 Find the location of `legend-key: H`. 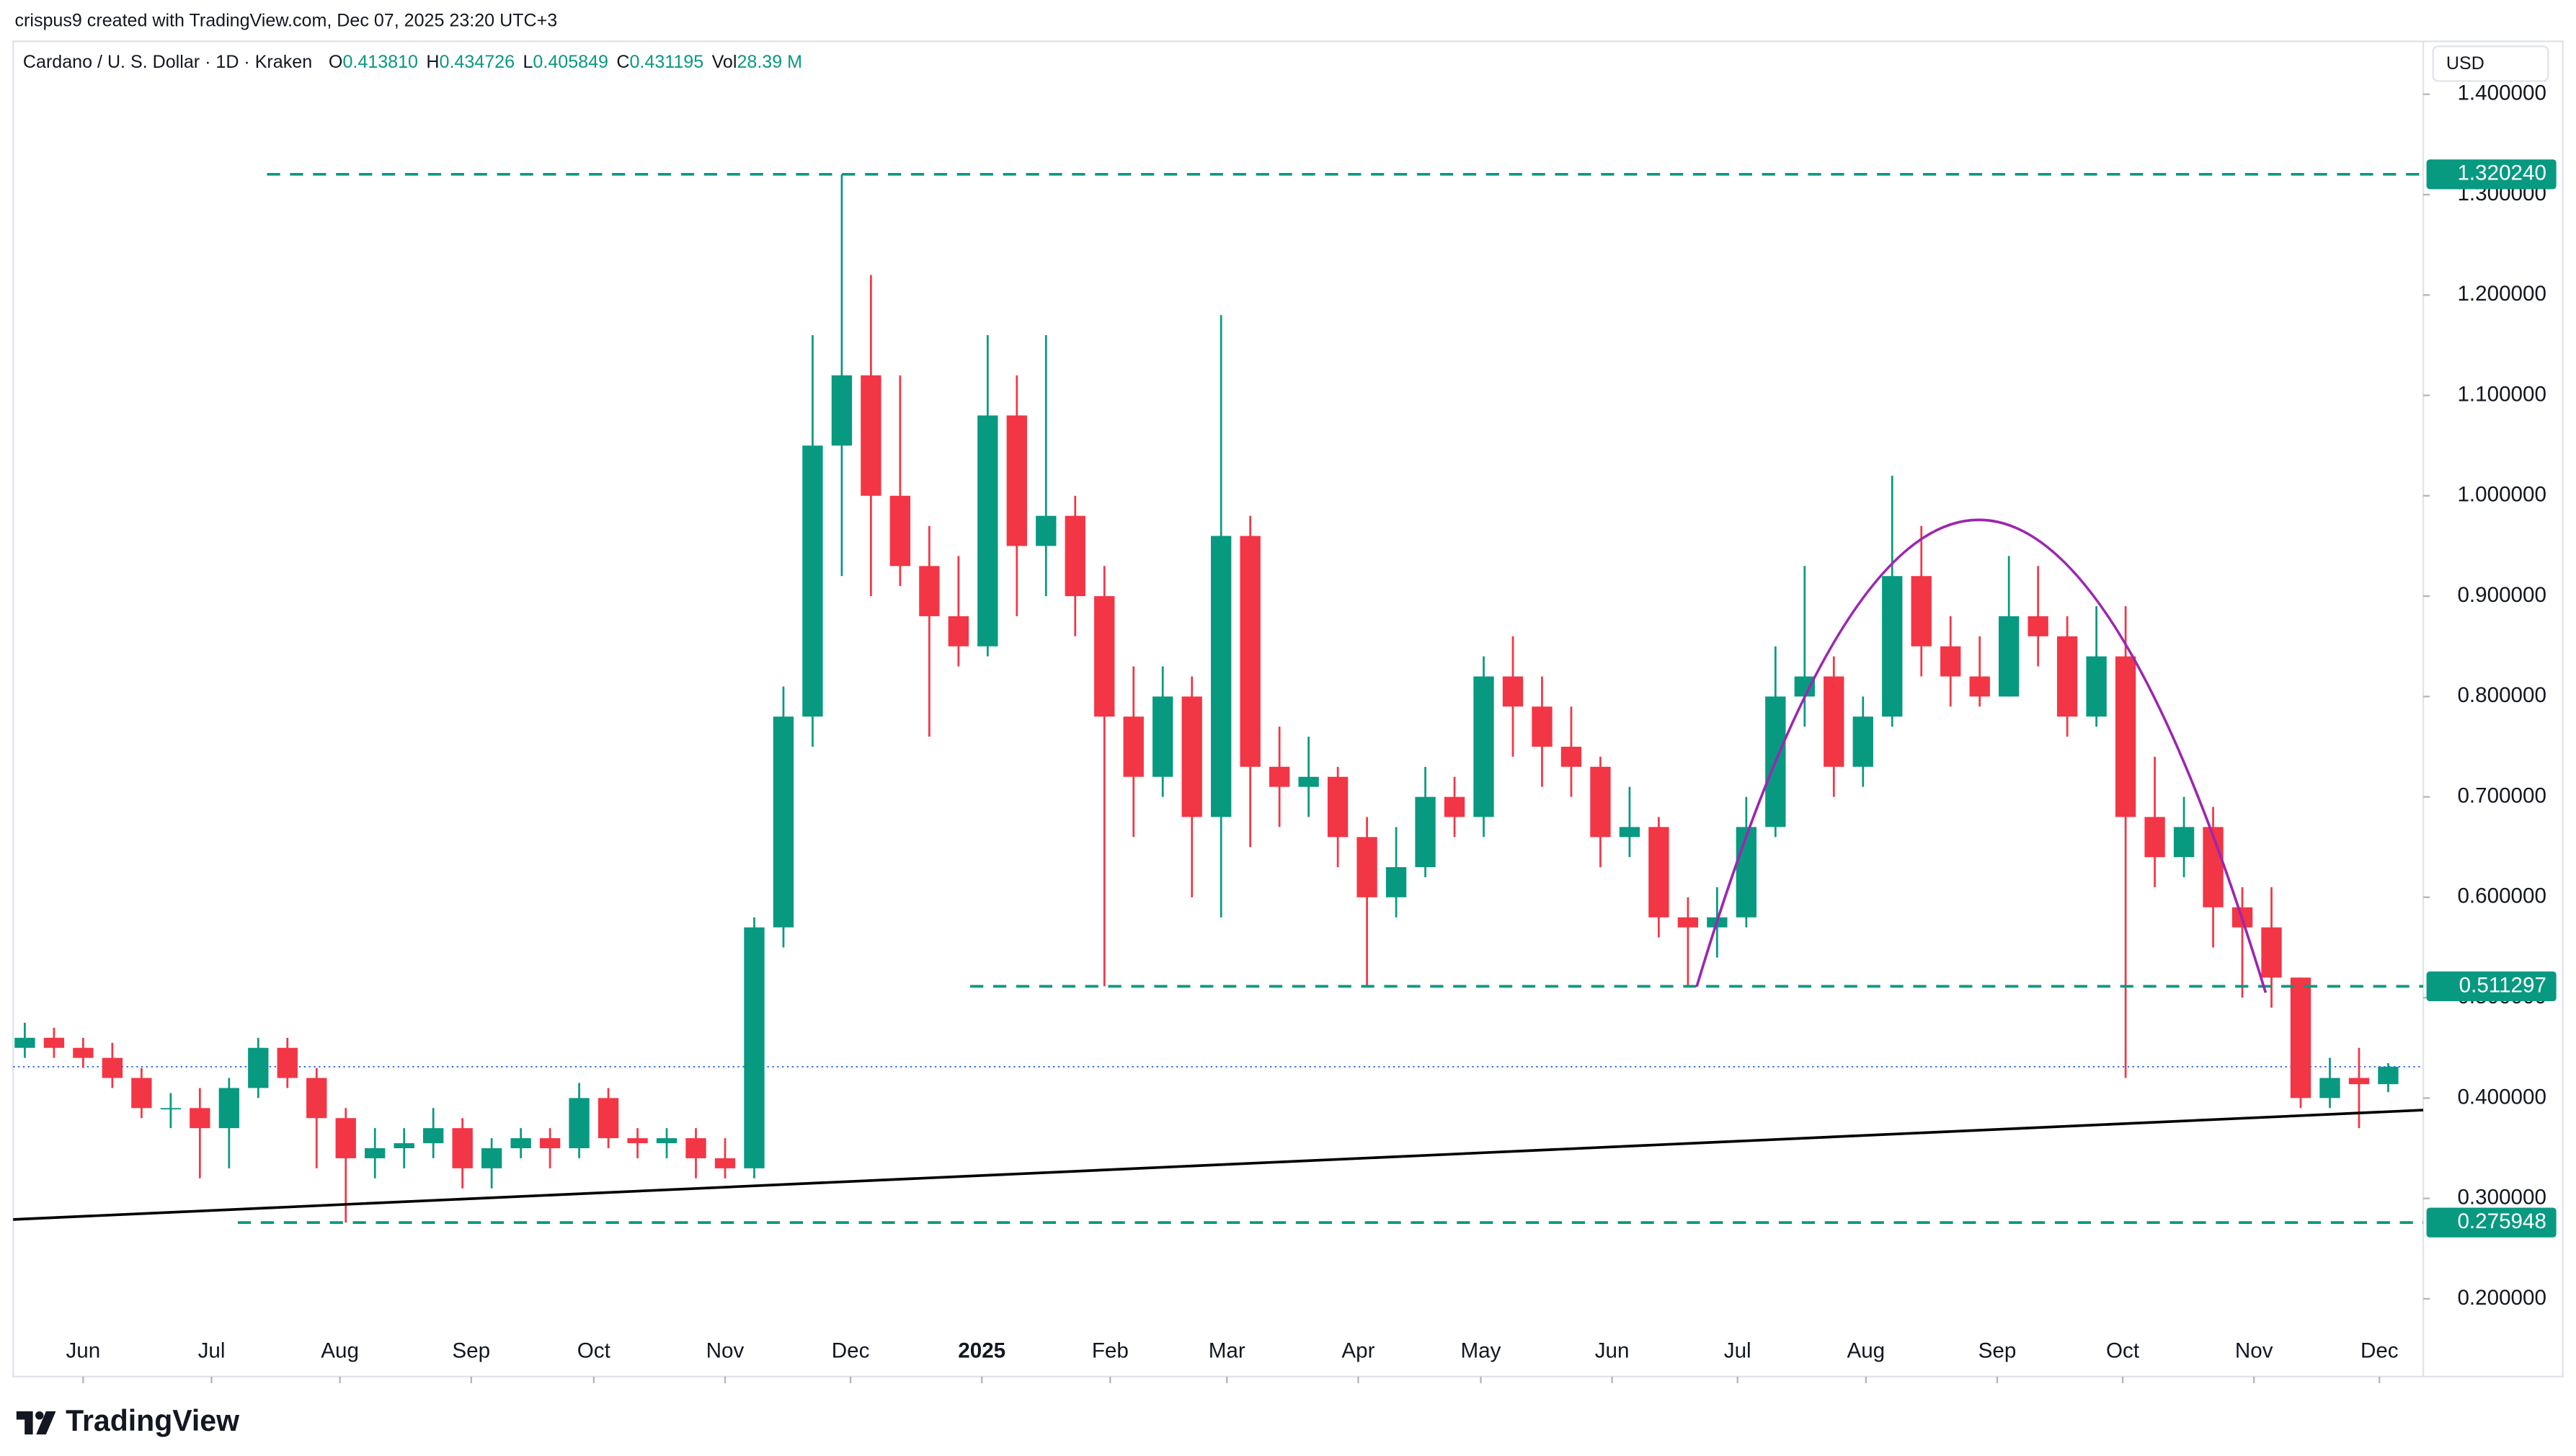

legend-key: H is located at coordinates (433, 62).